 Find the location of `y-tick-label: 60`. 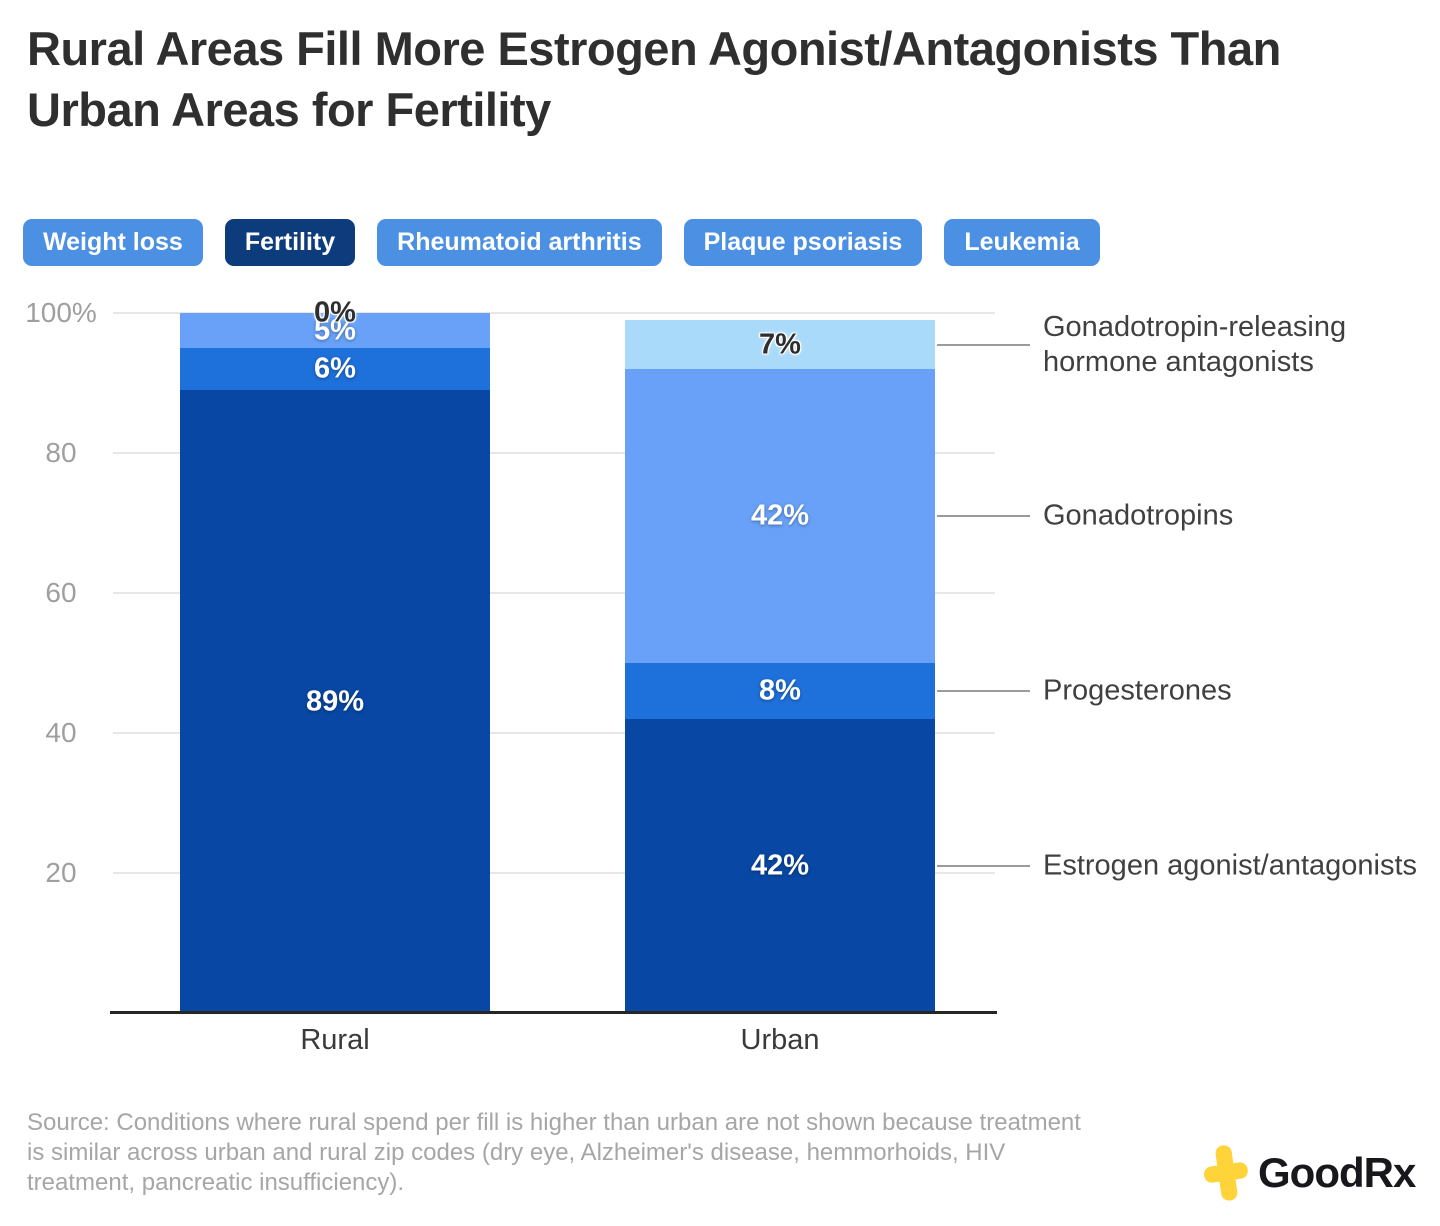

y-tick-label: 60 is located at coordinates (61, 592).